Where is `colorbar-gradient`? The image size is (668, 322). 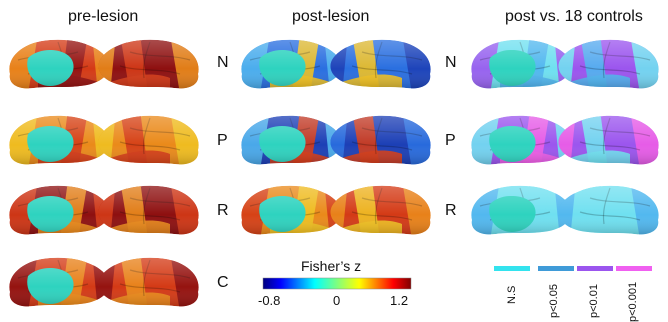 colorbar-gradient is located at coordinates (337, 283).